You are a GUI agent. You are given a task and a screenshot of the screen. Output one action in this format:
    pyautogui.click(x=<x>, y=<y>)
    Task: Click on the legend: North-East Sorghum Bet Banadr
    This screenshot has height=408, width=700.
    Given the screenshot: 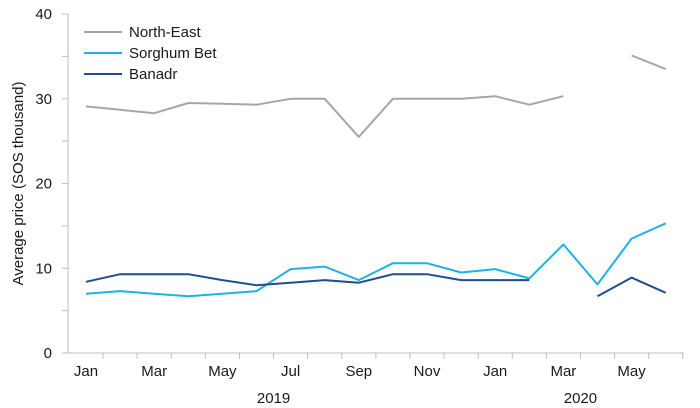 What is the action you would take?
    pyautogui.click(x=150, y=53)
    